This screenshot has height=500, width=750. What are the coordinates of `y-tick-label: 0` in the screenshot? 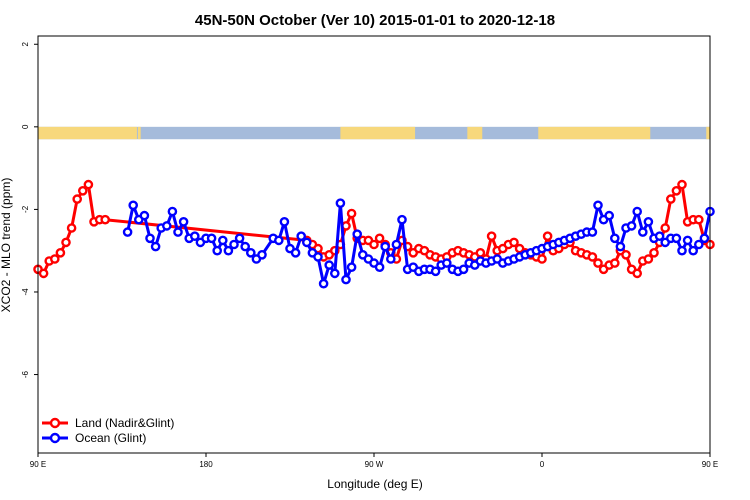 It's located at (25, 126).